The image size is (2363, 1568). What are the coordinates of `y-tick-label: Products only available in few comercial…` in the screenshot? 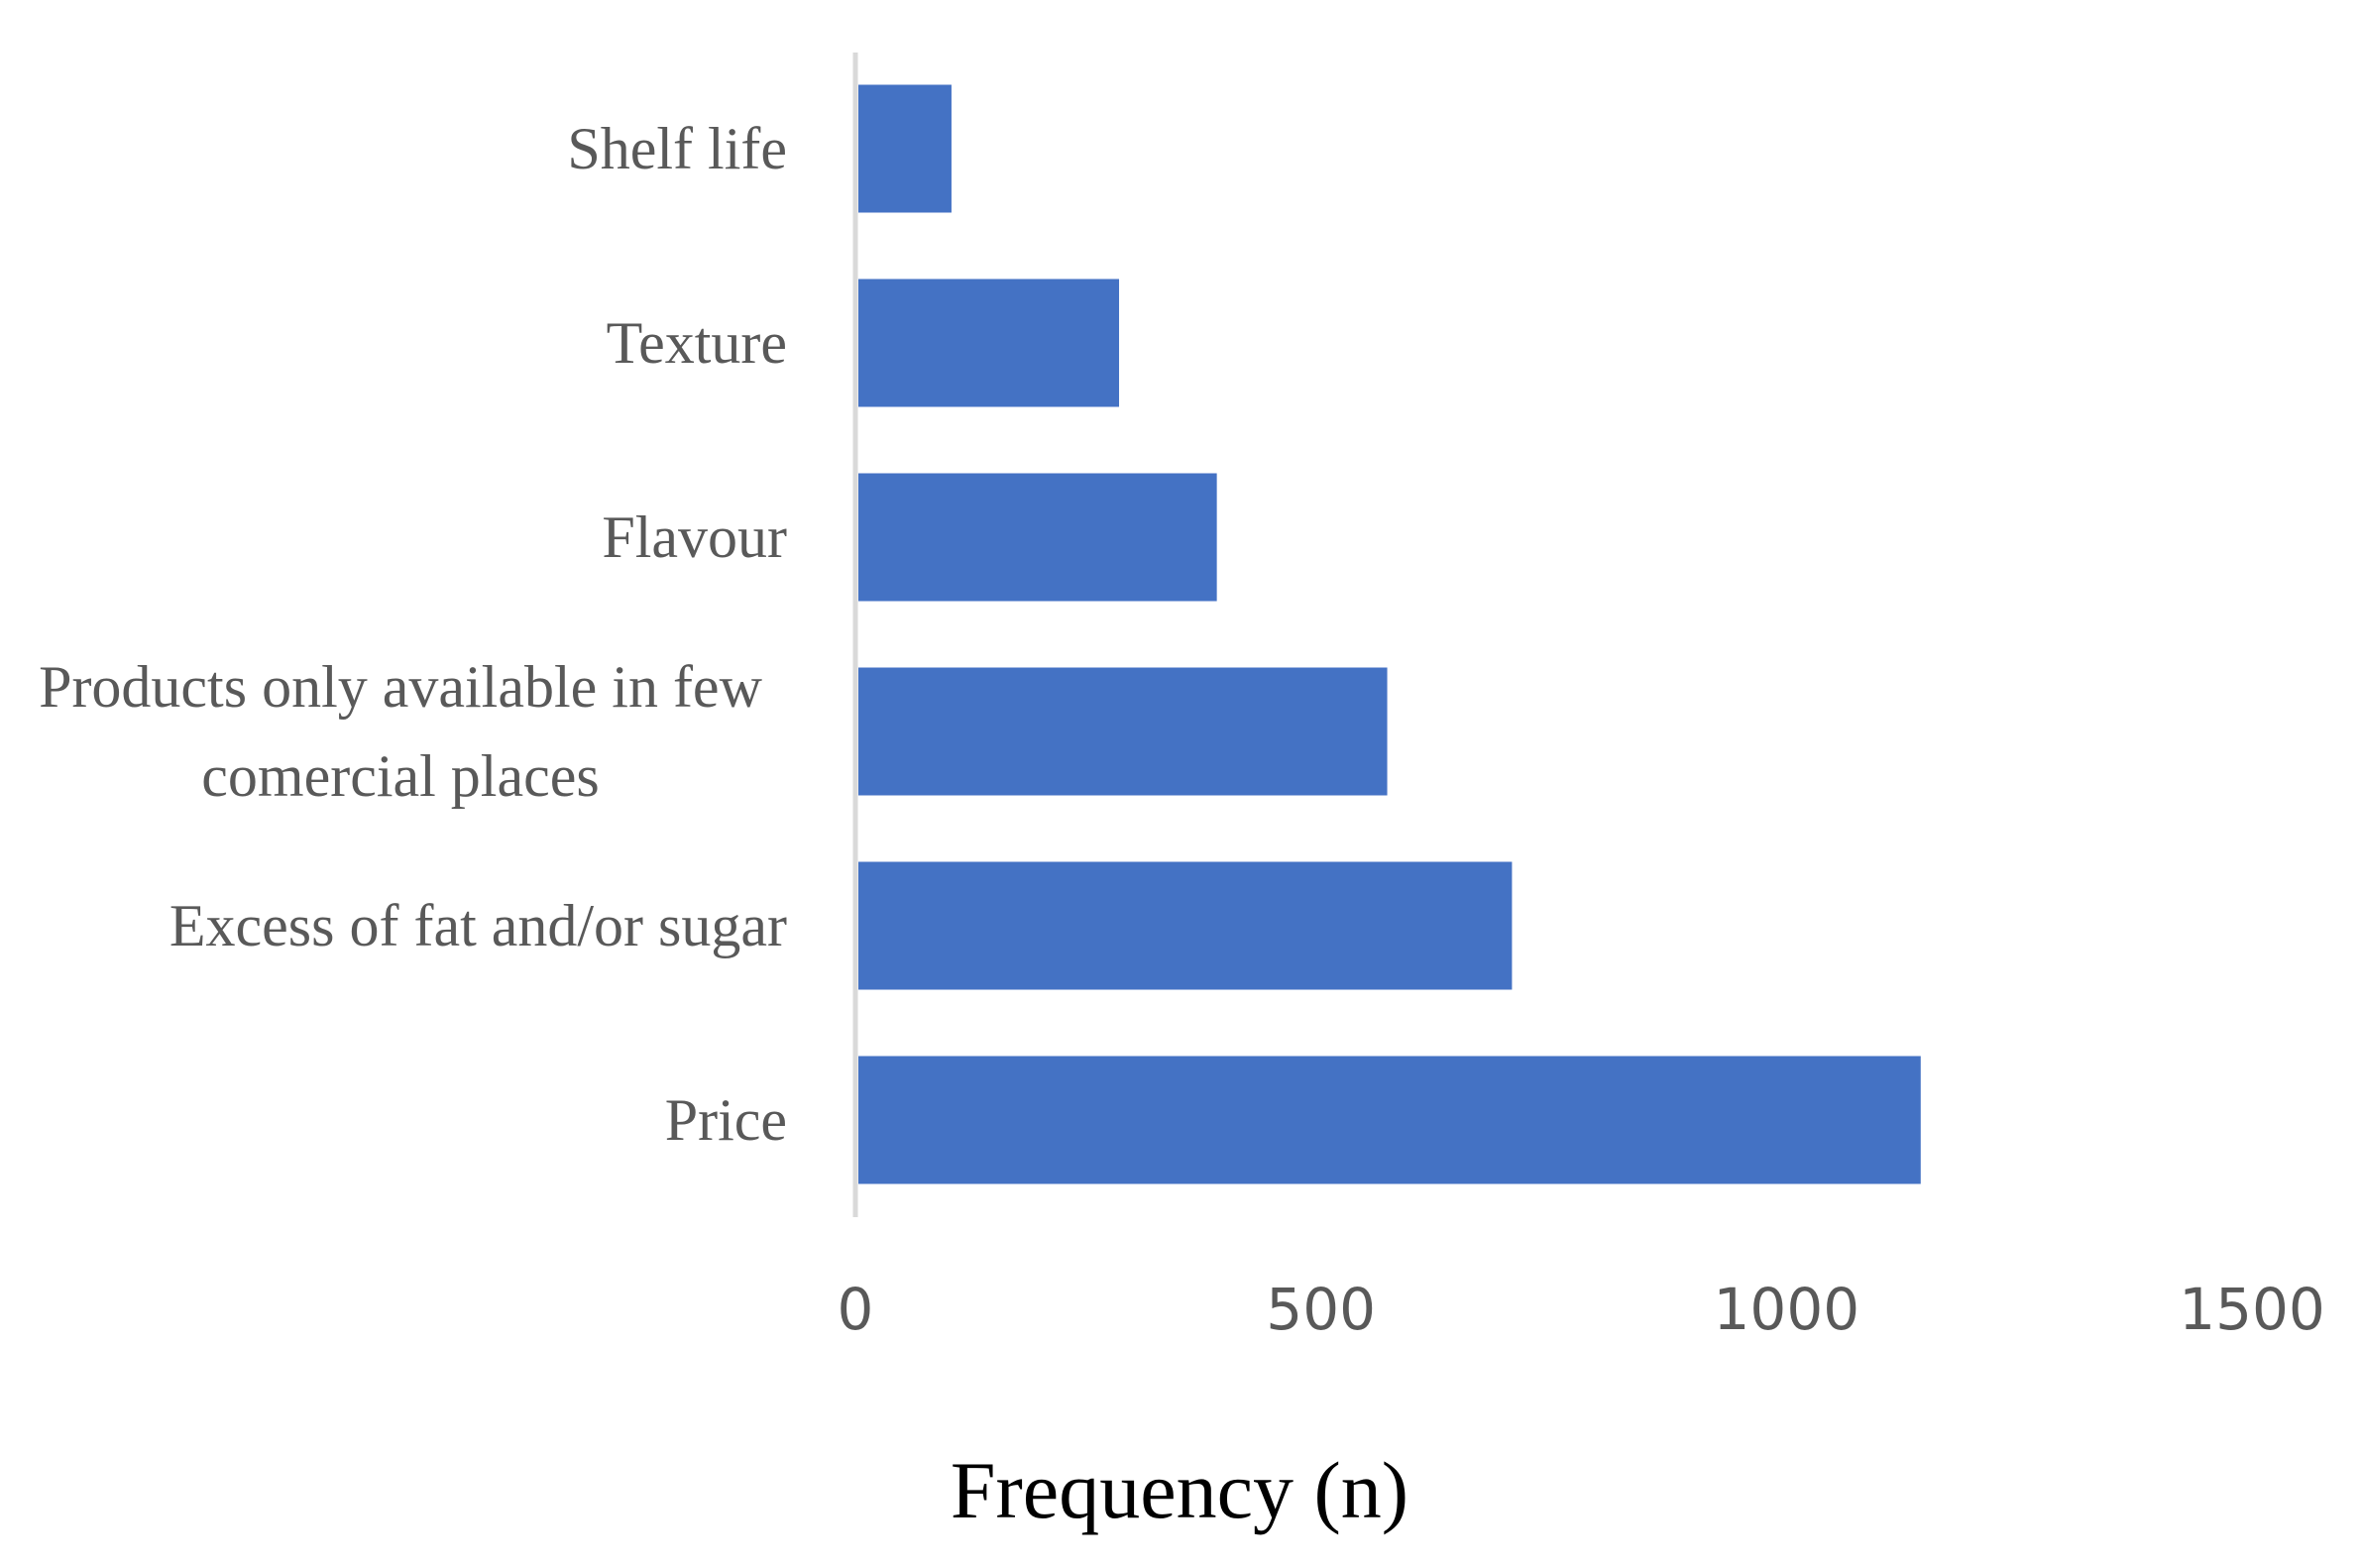 It's located at (400, 731).